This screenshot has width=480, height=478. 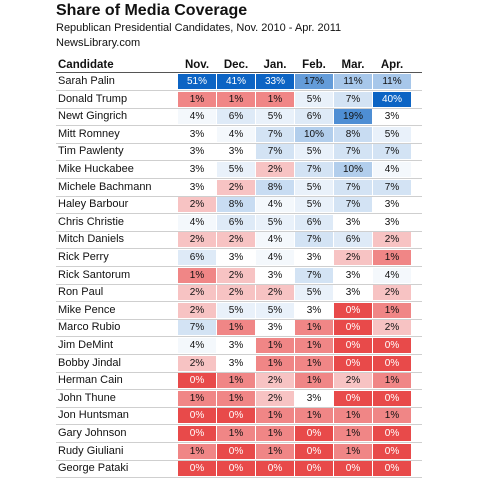 What do you see at coordinates (93, 204) in the screenshot?
I see `candidate-name: Haley Barbour` at bounding box center [93, 204].